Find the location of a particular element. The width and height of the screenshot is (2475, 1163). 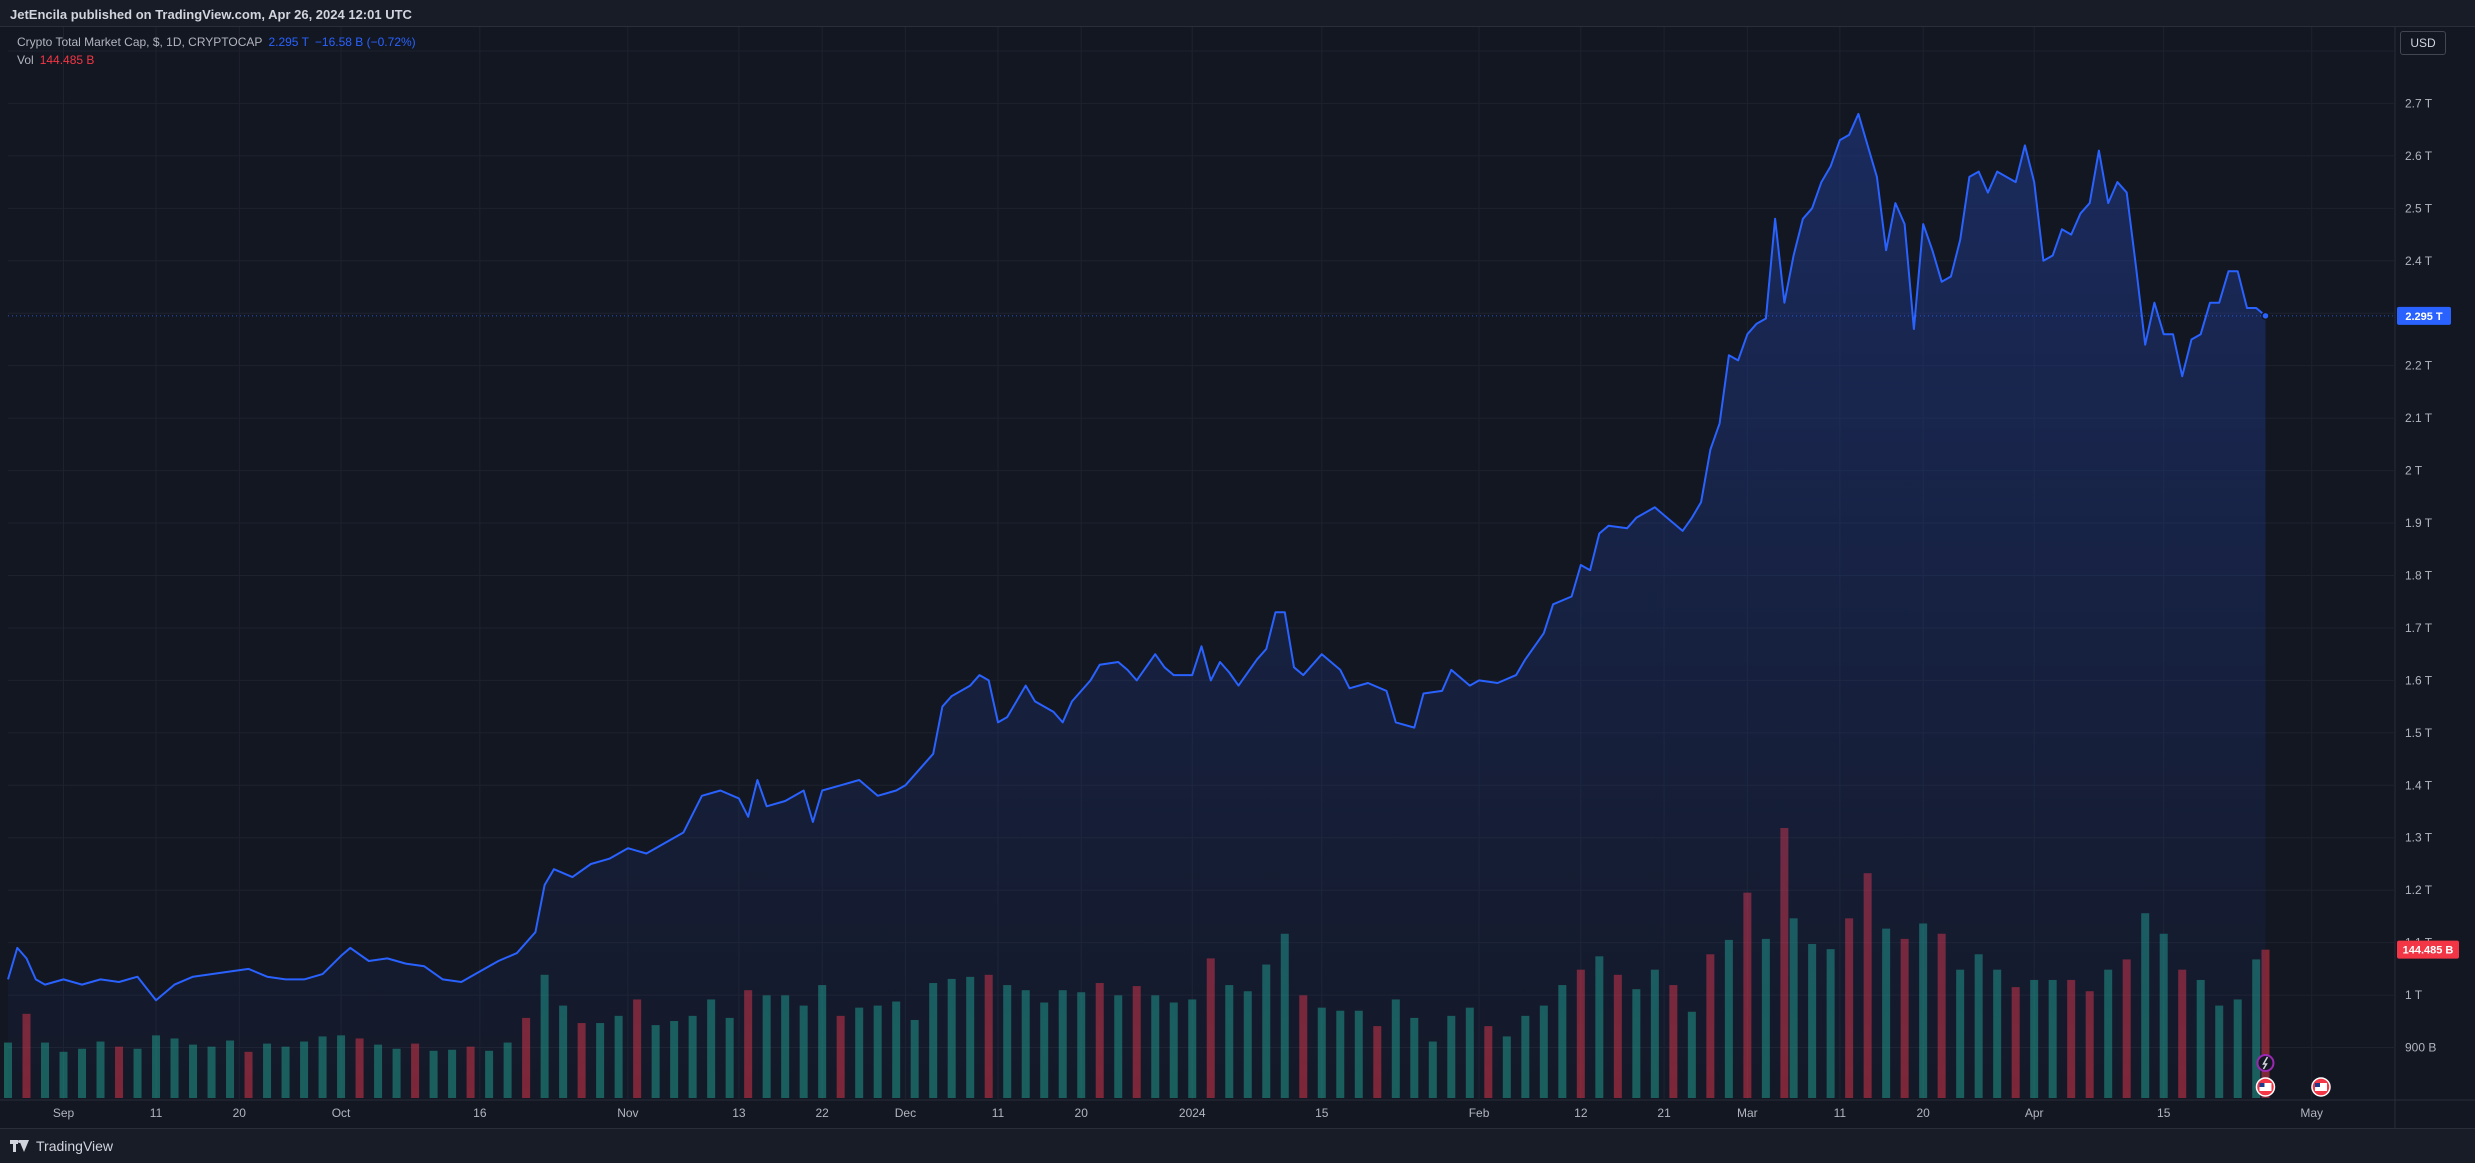

x-tick-label: 16 is located at coordinates (480, 1113).